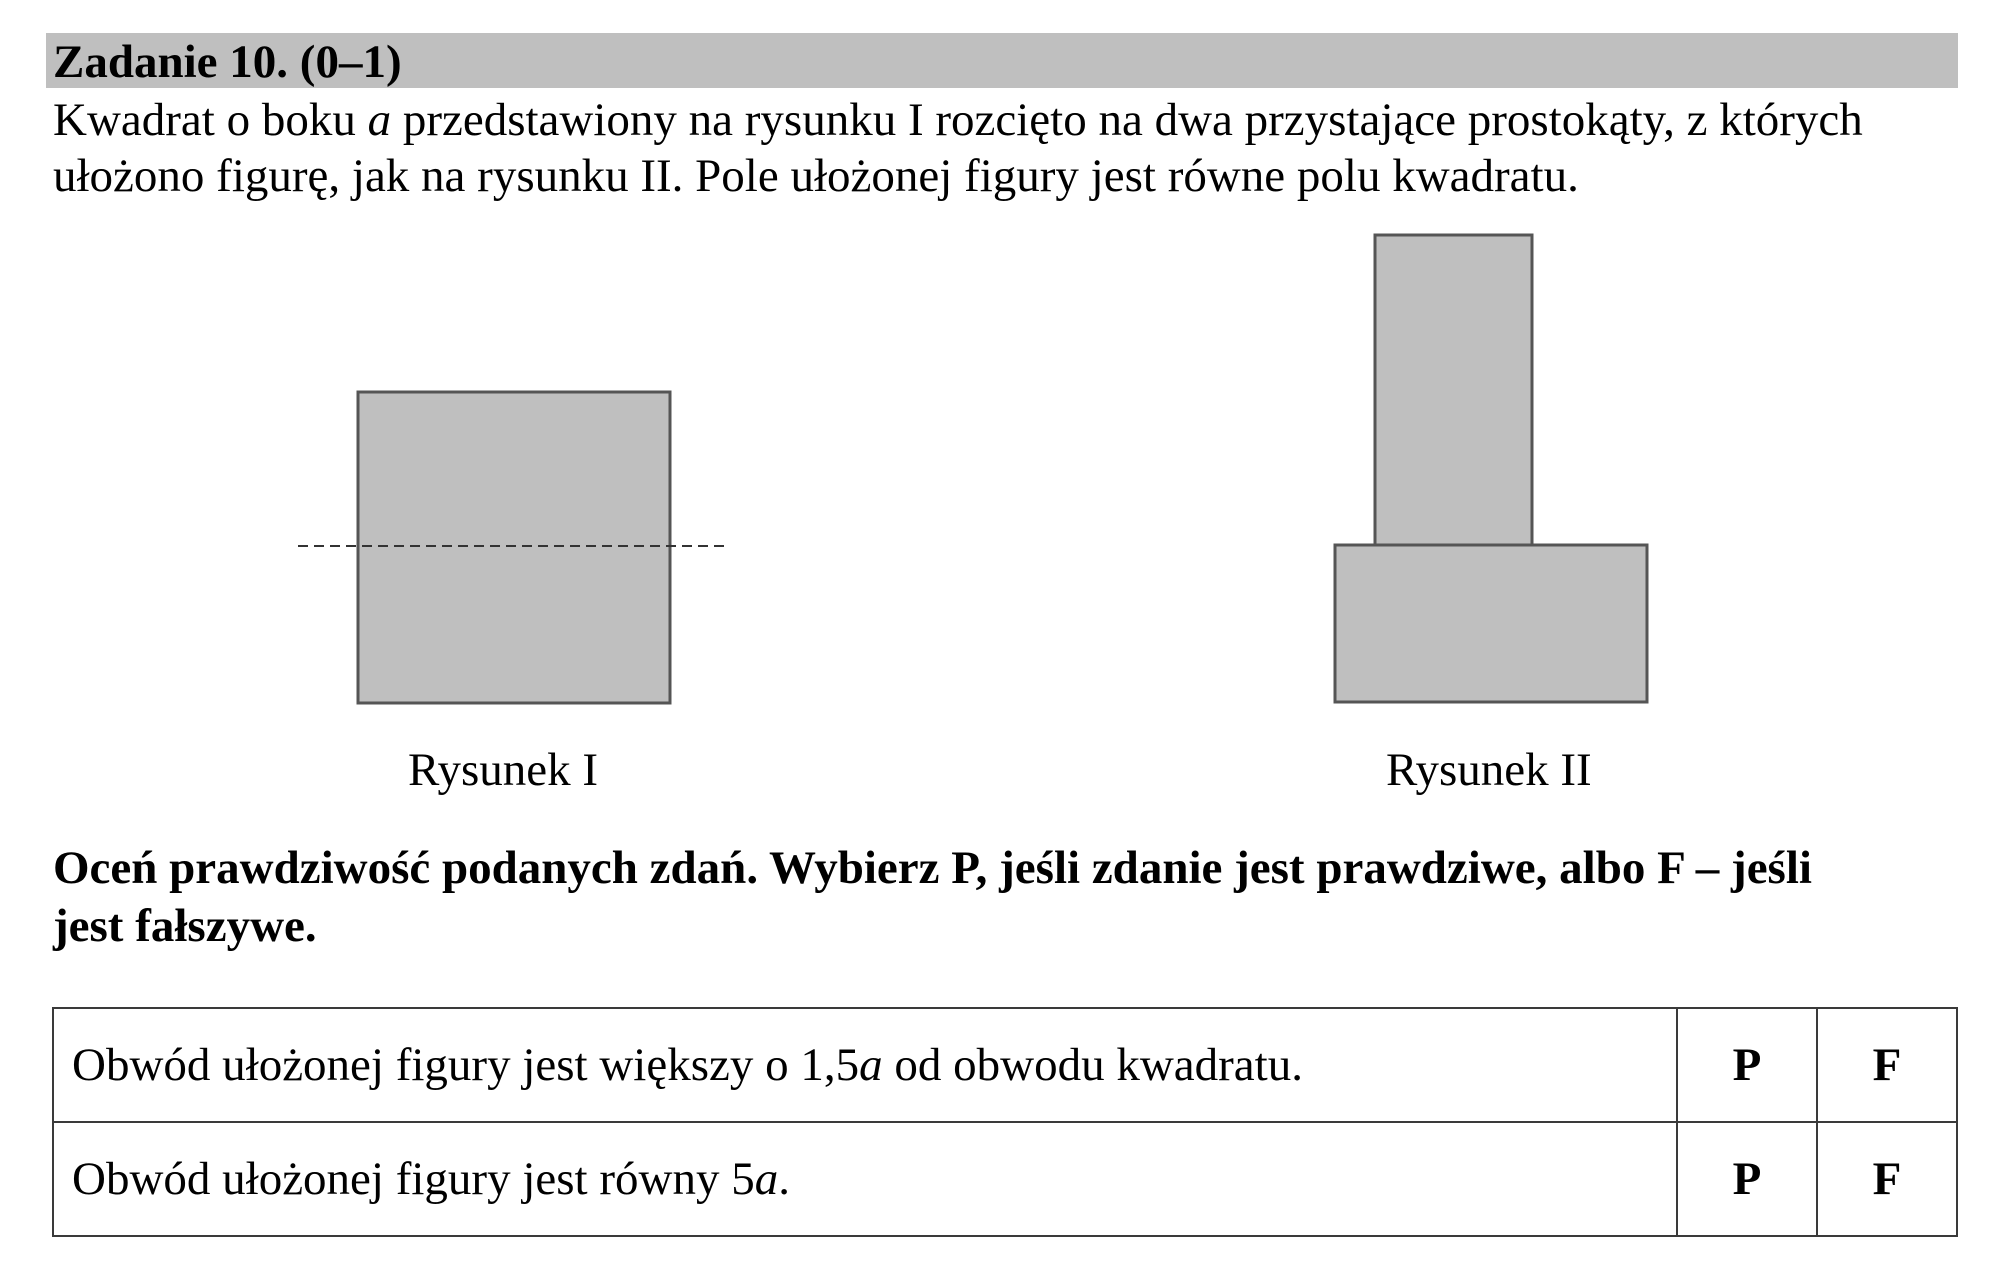  I want to click on statement-1-variable: a, so click(871, 1065).